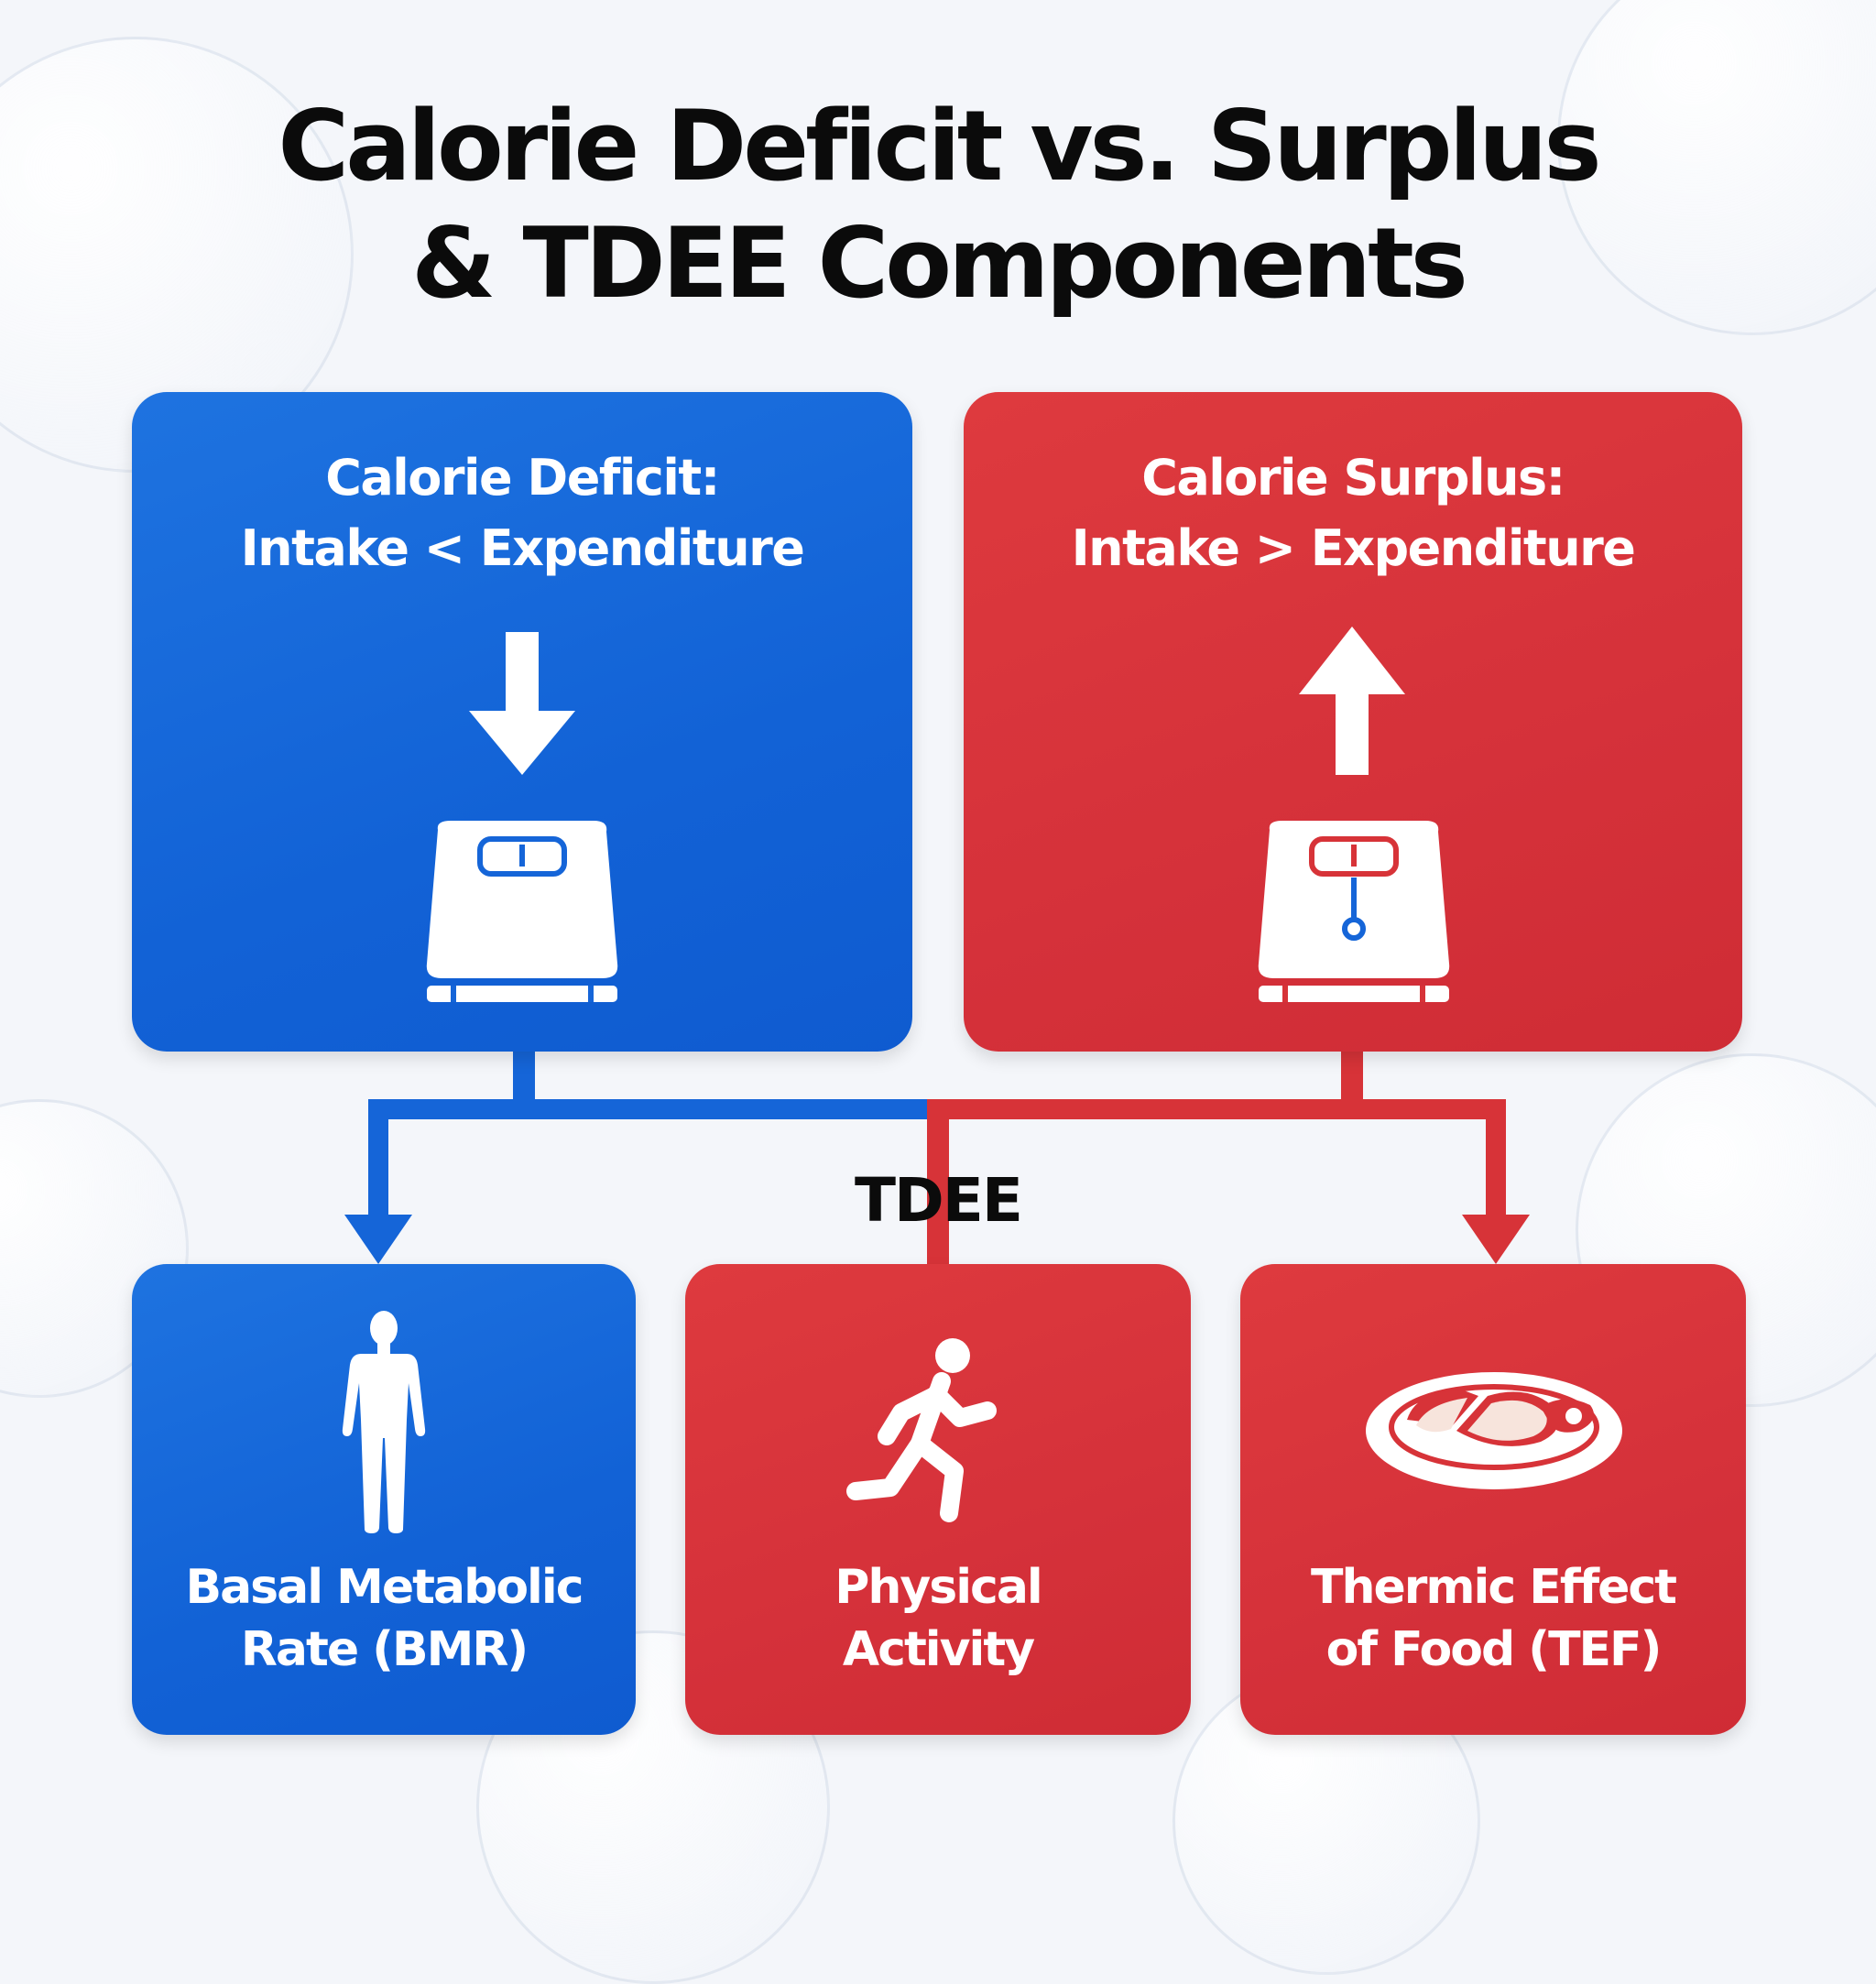 The width and height of the screenshot is (1876, 1984). I want to click on tef-connector-line, so click(1496, 1158).